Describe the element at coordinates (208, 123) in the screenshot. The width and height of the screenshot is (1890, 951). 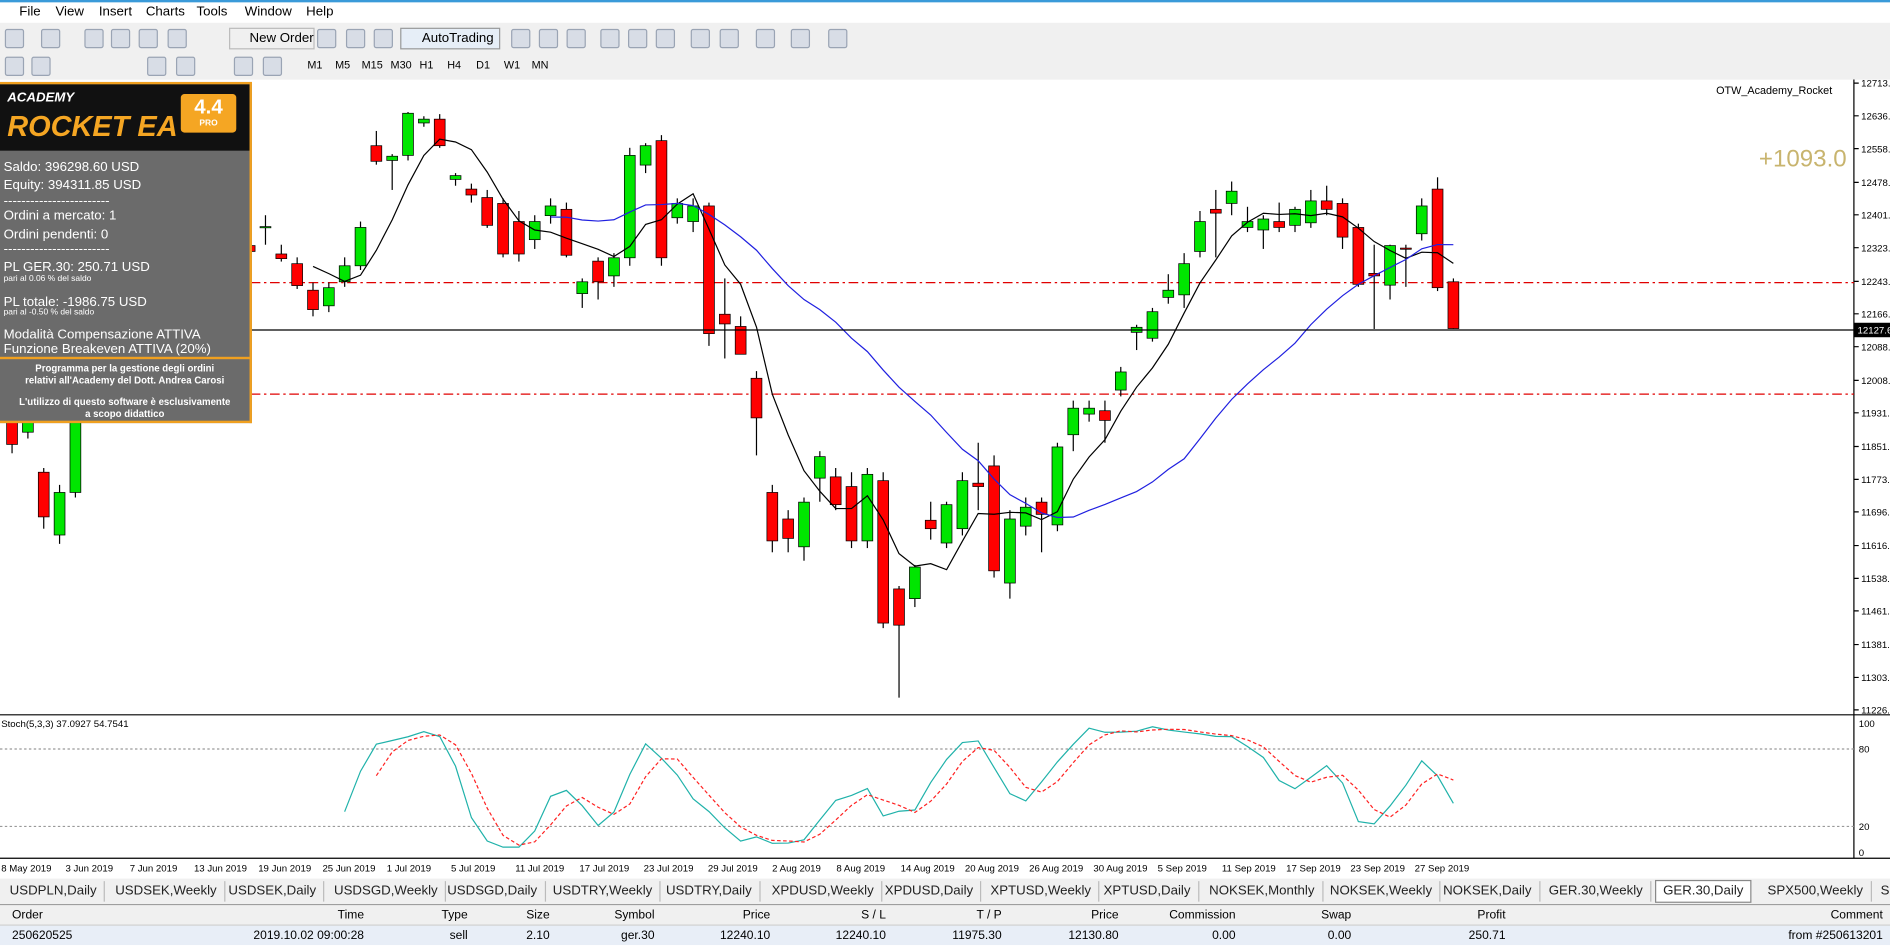
I see `edition: PRO` at that location.